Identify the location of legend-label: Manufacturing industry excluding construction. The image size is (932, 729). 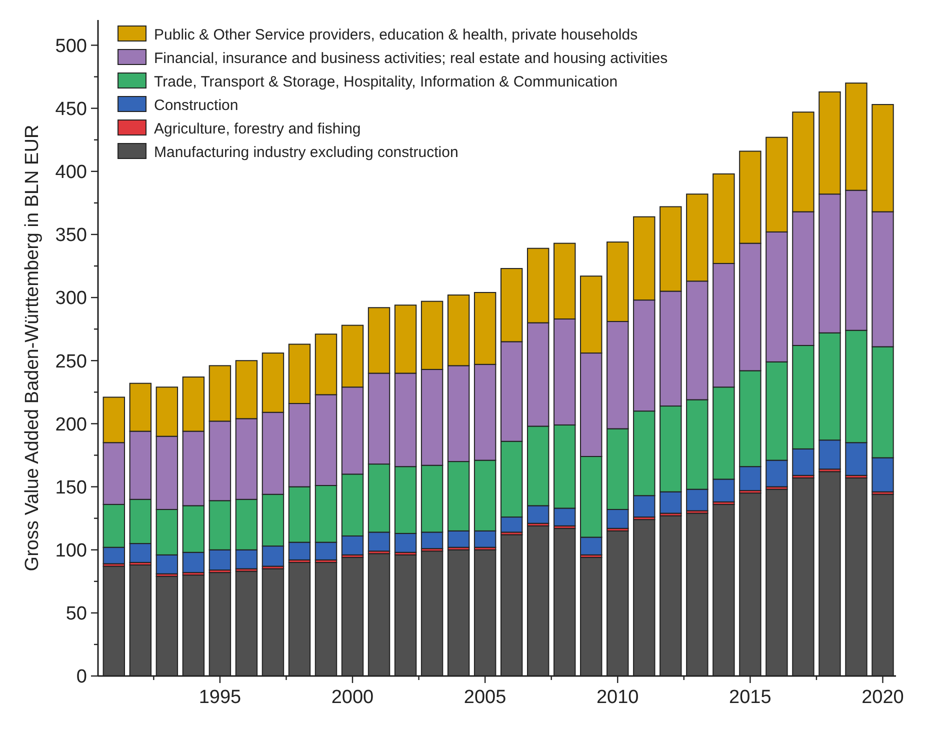
(306, 152).